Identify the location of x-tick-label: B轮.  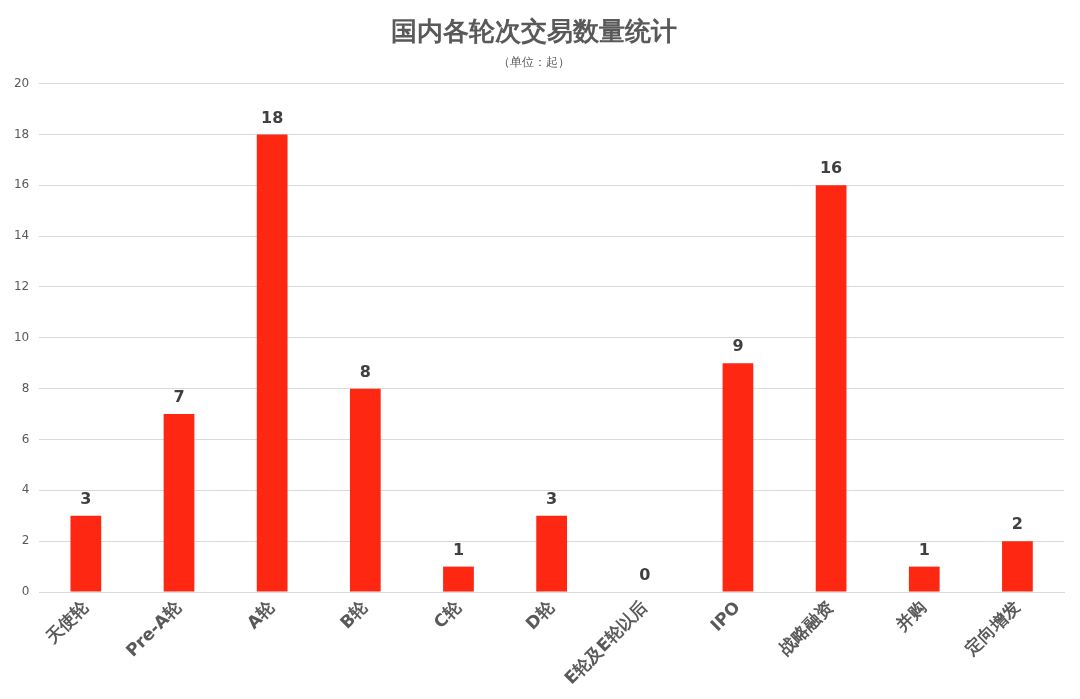
(353, 614).